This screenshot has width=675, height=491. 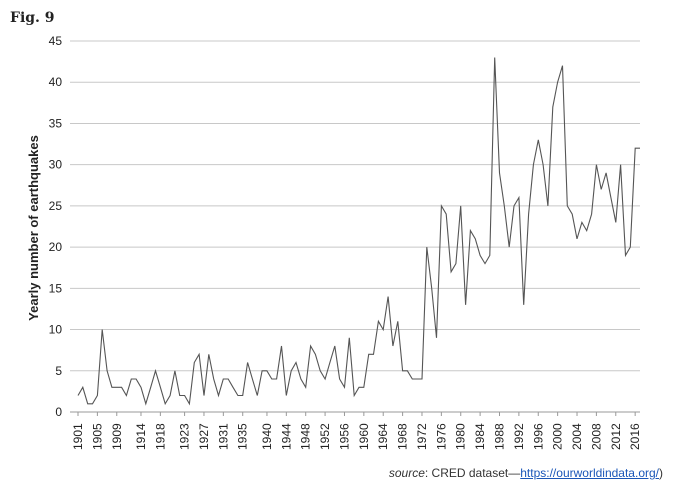 I want to click on x-tick-label: 1935, so click(x=243, y=436).